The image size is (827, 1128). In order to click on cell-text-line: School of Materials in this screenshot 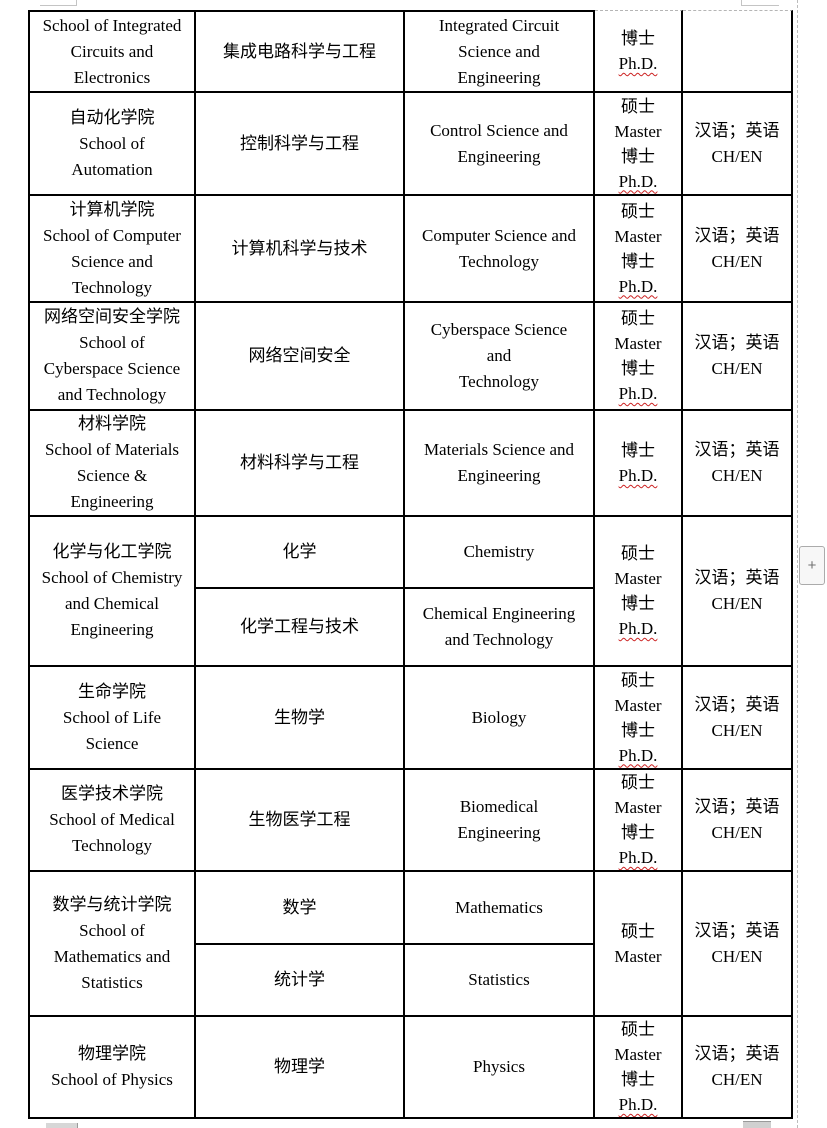, I will do `click(112, 449)`.